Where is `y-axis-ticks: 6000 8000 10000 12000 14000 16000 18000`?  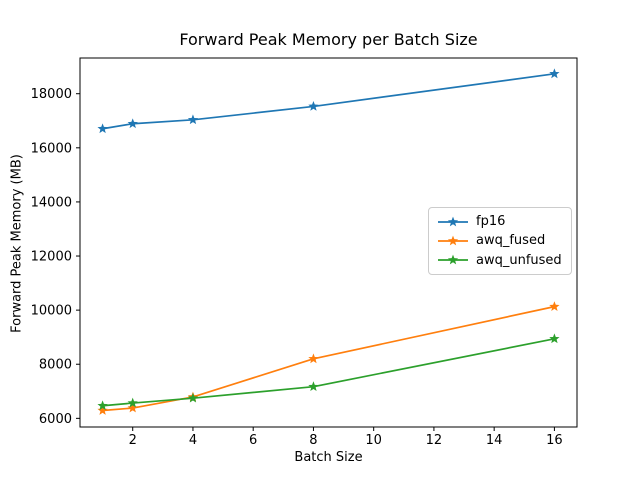 y-axis-ticks: 6000 8000 10000 12000 14000 16000 18000 is located at coordinates (55, 257).